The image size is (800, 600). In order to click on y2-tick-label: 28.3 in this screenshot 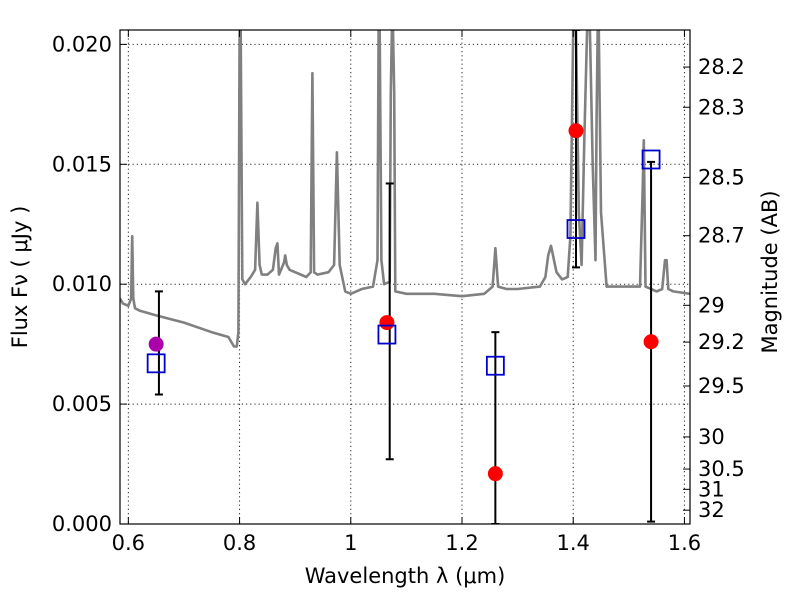, I will do `click(721, 107)`.